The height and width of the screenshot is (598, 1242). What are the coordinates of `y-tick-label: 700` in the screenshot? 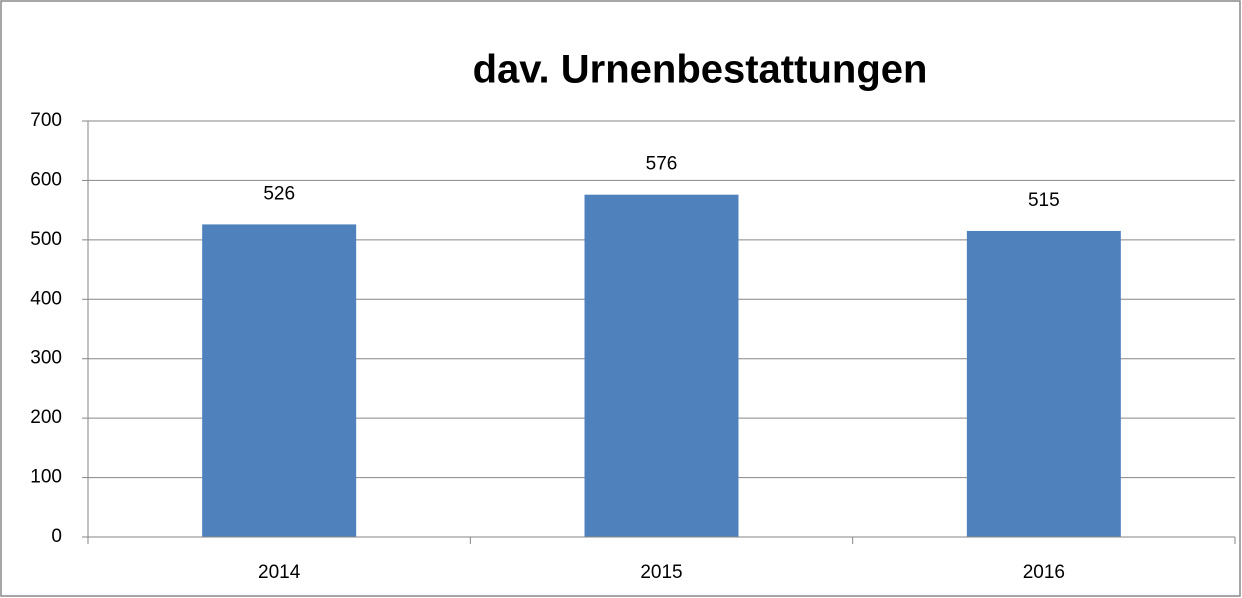 It's located at (46, 120).